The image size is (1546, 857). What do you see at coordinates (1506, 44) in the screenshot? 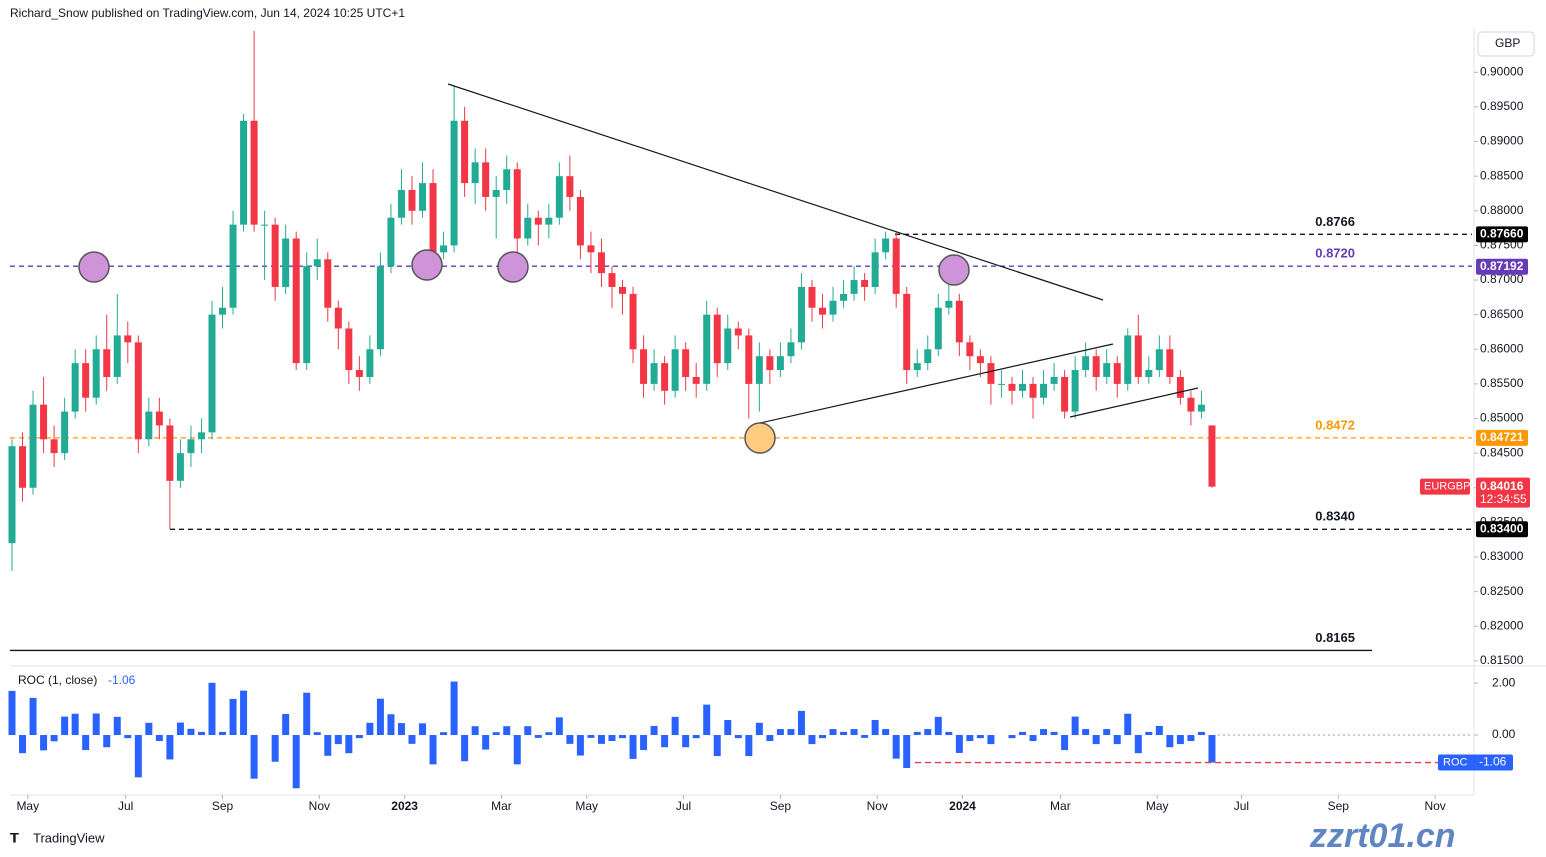
I see `currency-button` at bounding box center [1506, 44].